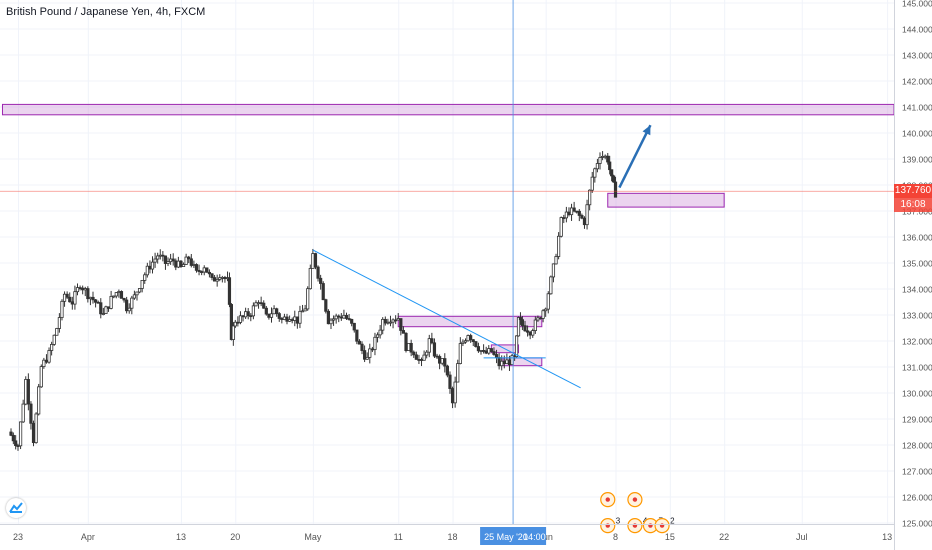  I want to click on current-price-badge: 137.760, so click(913, 191).